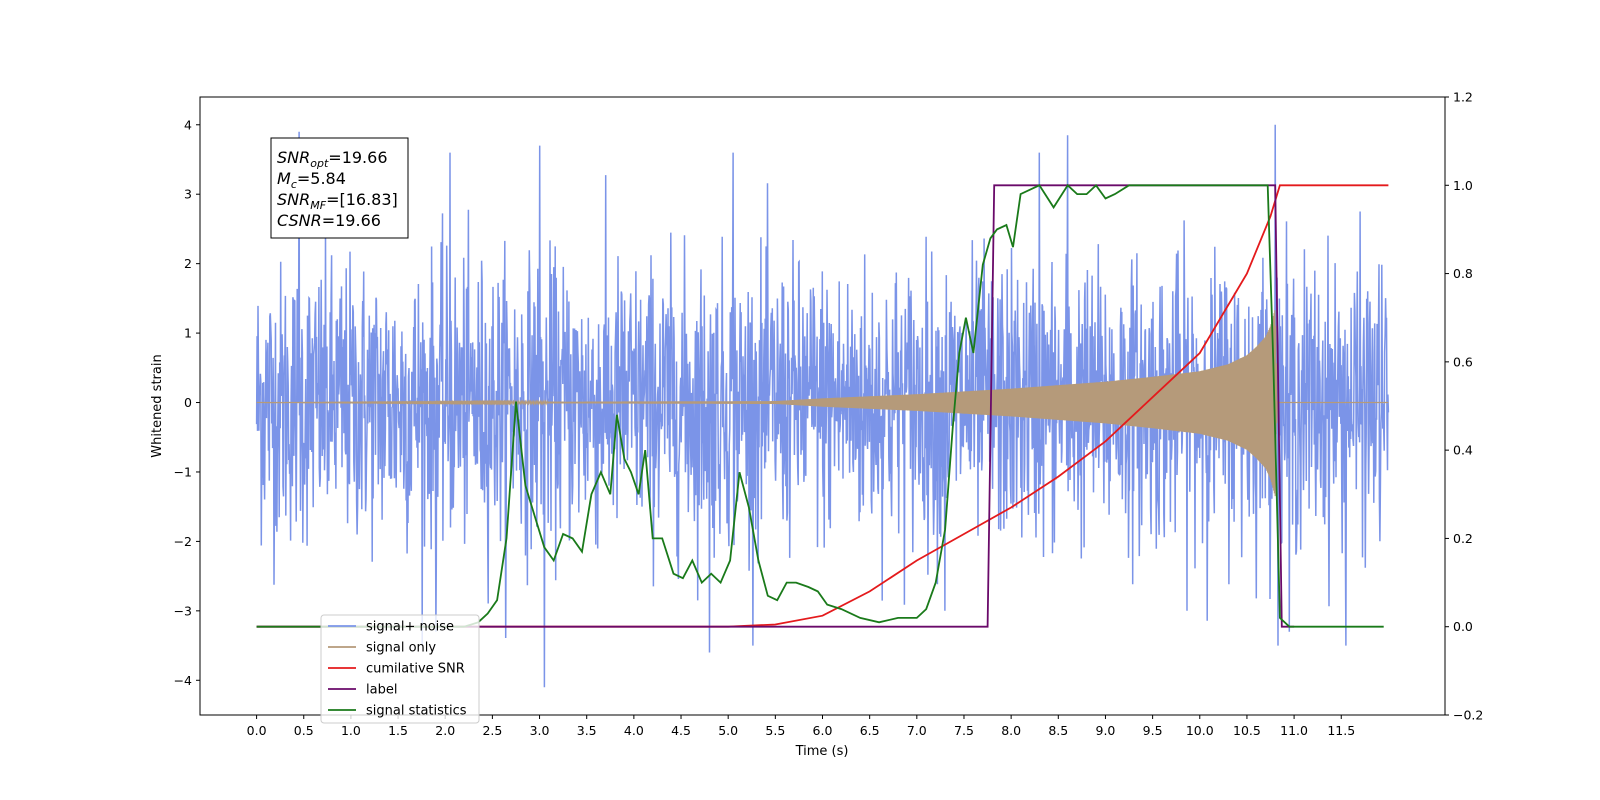 The height and width of the screenshot is (800, 1600). What do you see at coordinates (318, 205) in the screenshot?
I see `annotation-subscript: MF` at bounding box center [318, 205].